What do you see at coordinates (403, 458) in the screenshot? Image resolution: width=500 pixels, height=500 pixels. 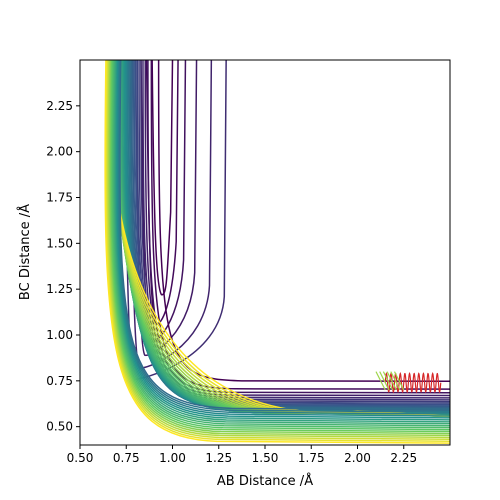 I see `x-tick-label: 2.25` at bounding box center [403, 458].